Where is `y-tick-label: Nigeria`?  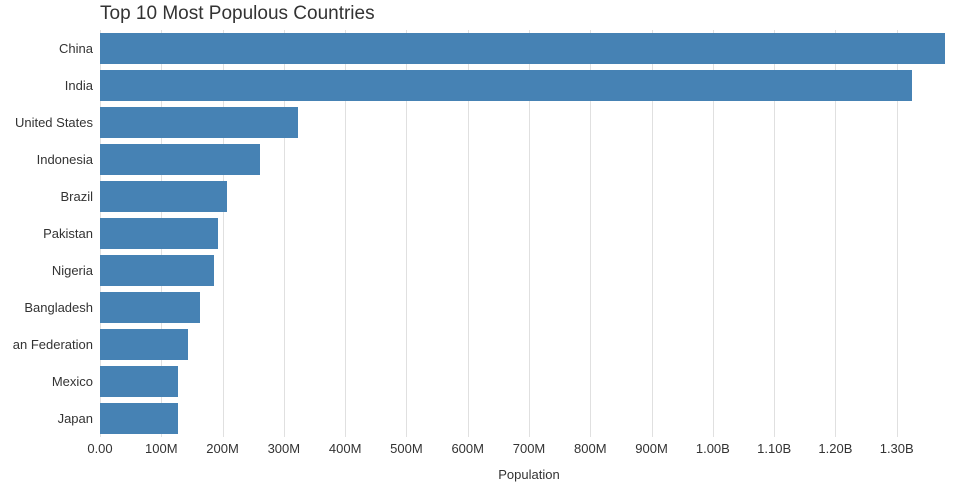 y-tick-label: Nigeria is located at coordinates (72, 270).